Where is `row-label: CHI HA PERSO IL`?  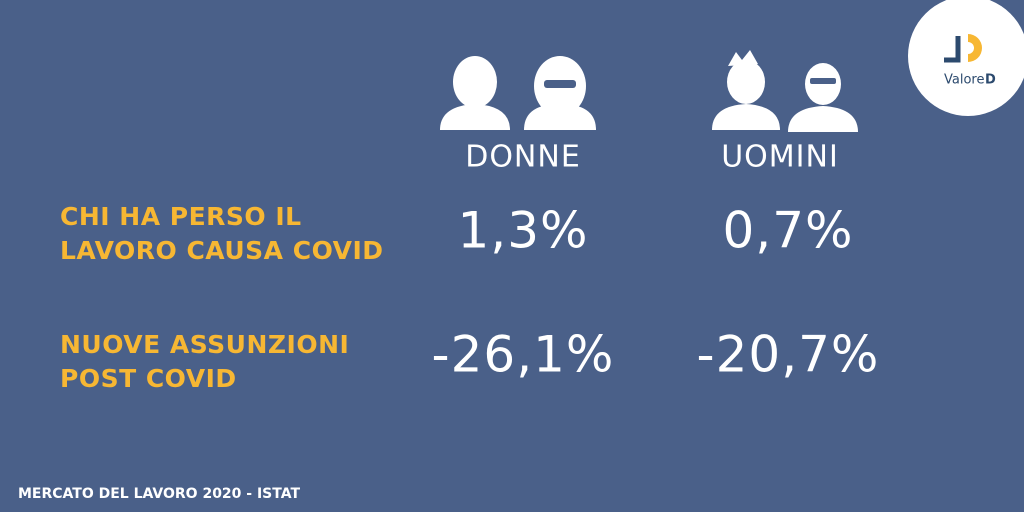 row-label: CHI HA PERSO IL is located at coordinates (181, 216).